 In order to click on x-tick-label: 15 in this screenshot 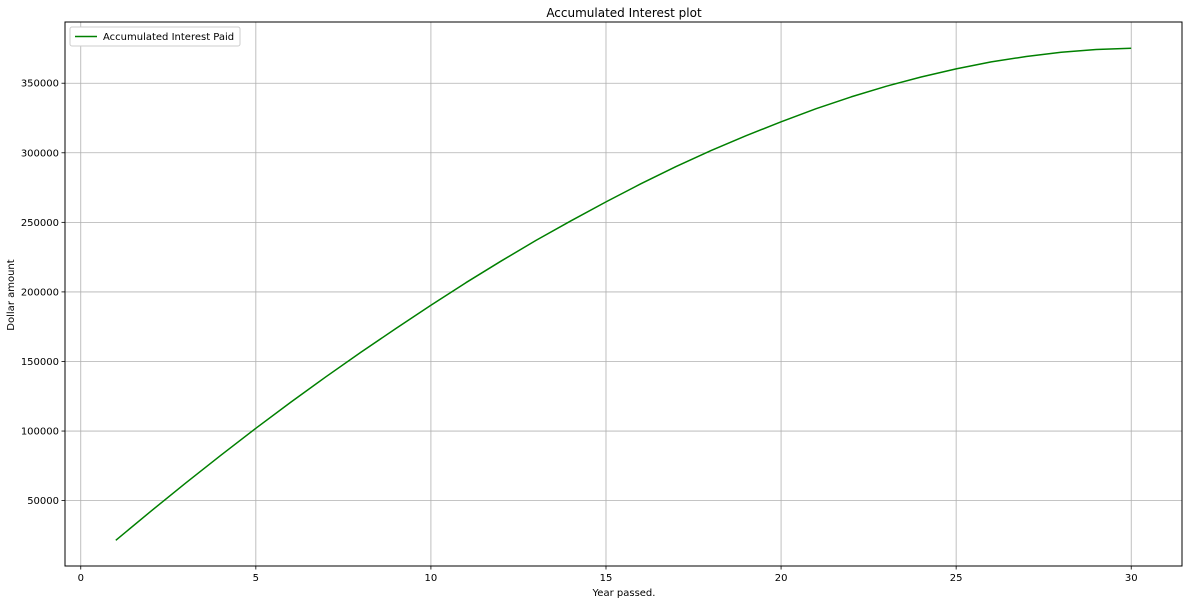, I will do `click(606, 578)`.